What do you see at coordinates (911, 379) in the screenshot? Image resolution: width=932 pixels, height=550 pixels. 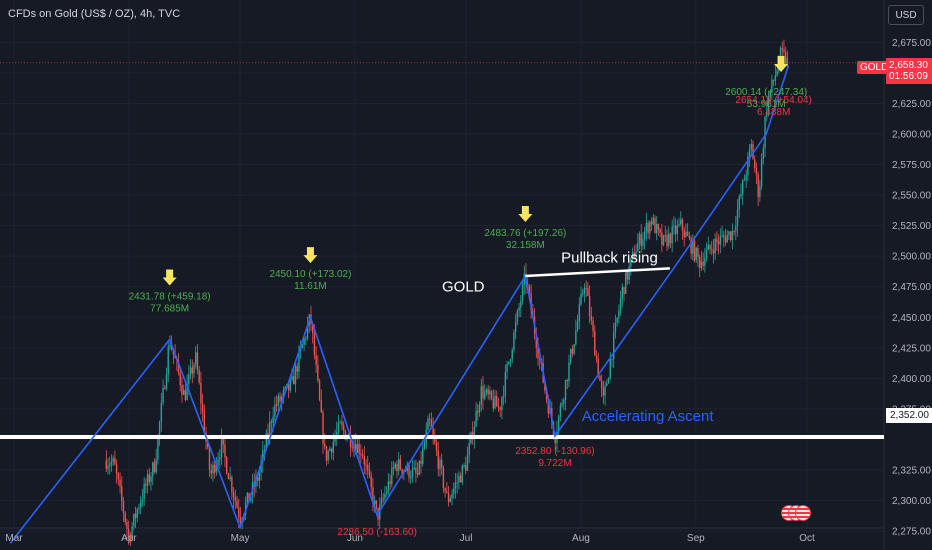 I see `price-tick-label: 2,400.00` at bounding box center [911, 379].